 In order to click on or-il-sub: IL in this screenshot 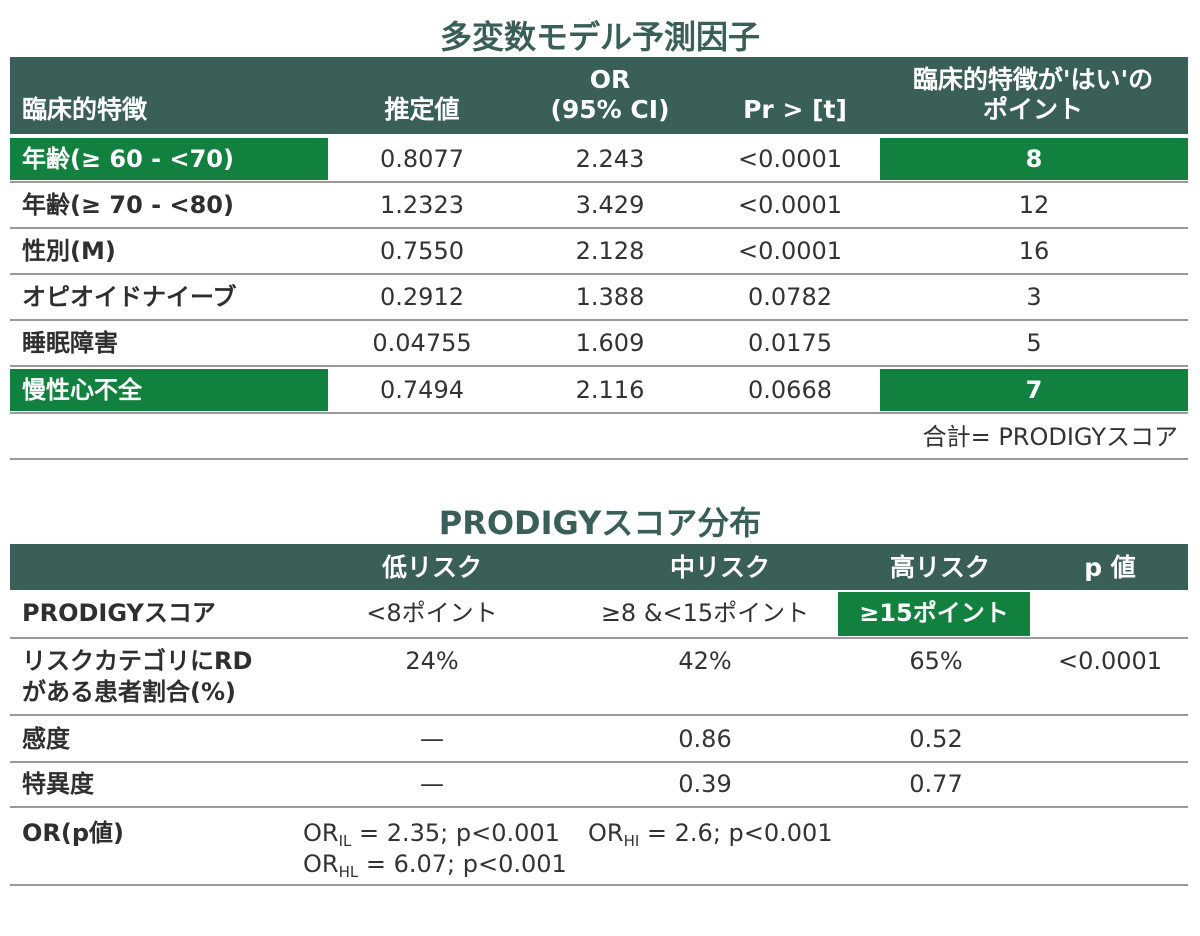, I will do `click(345, 841)`.